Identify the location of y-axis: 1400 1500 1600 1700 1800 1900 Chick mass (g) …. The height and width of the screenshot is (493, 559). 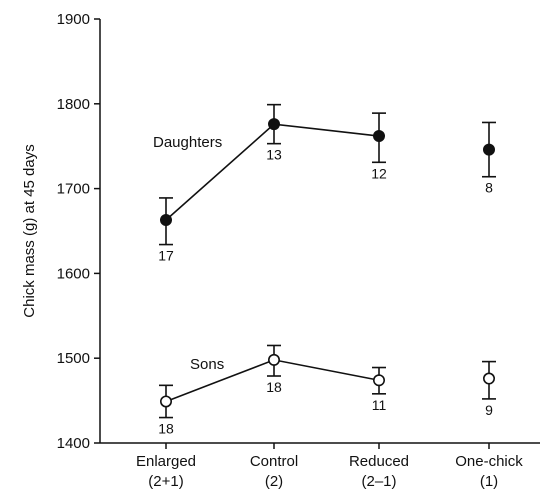
(61, 231).